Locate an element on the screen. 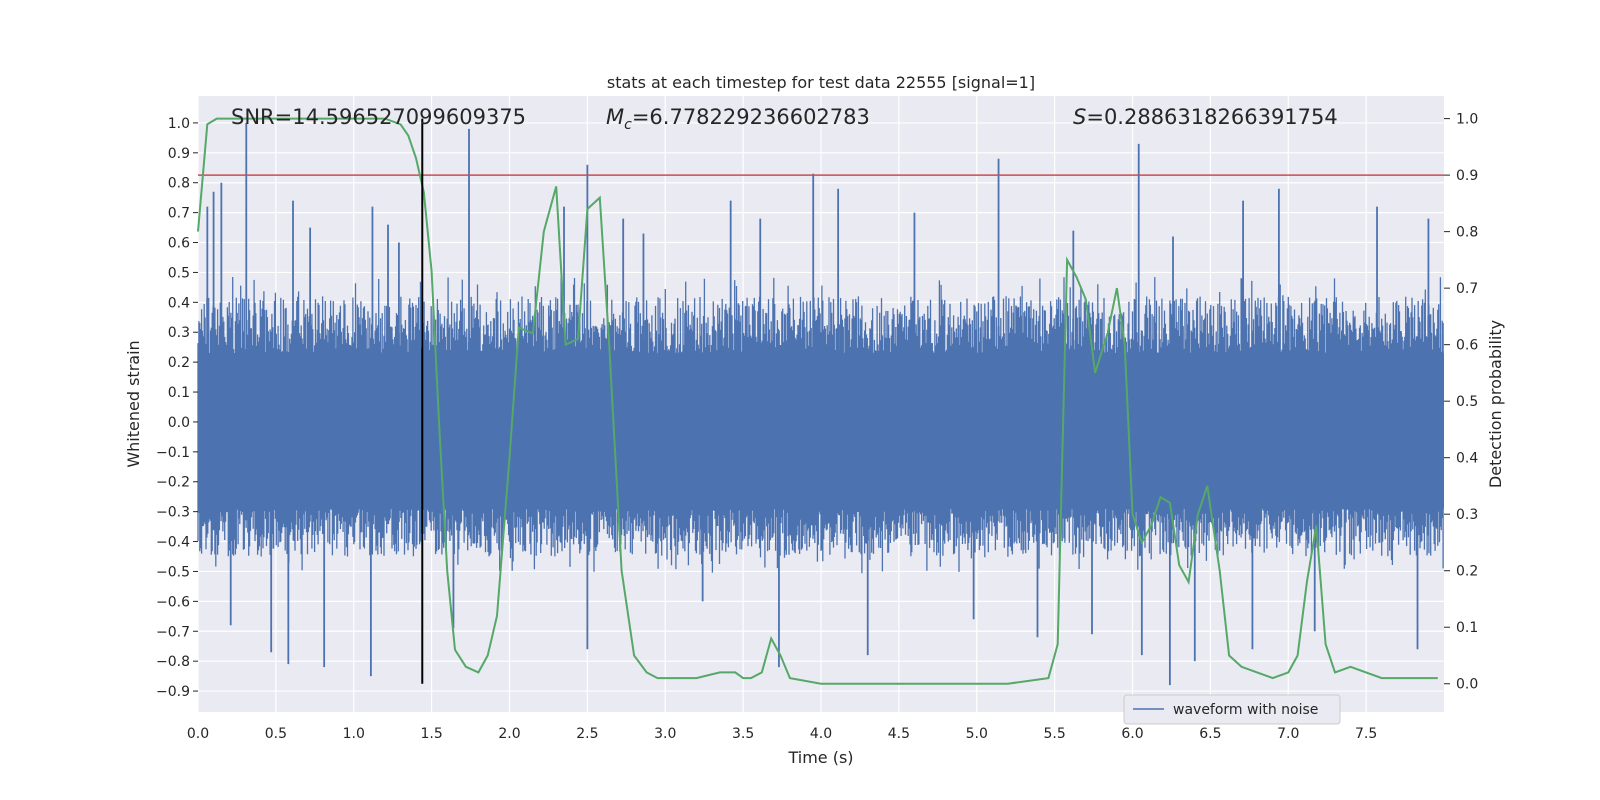  x-tick-label: 1.0 is located at coordinates (354, 734).